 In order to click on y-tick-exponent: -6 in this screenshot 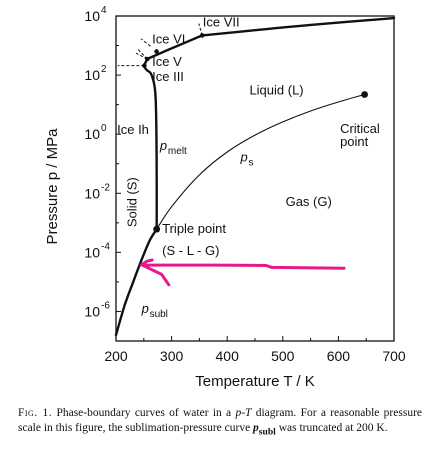, I will do `click(105, 305)`.